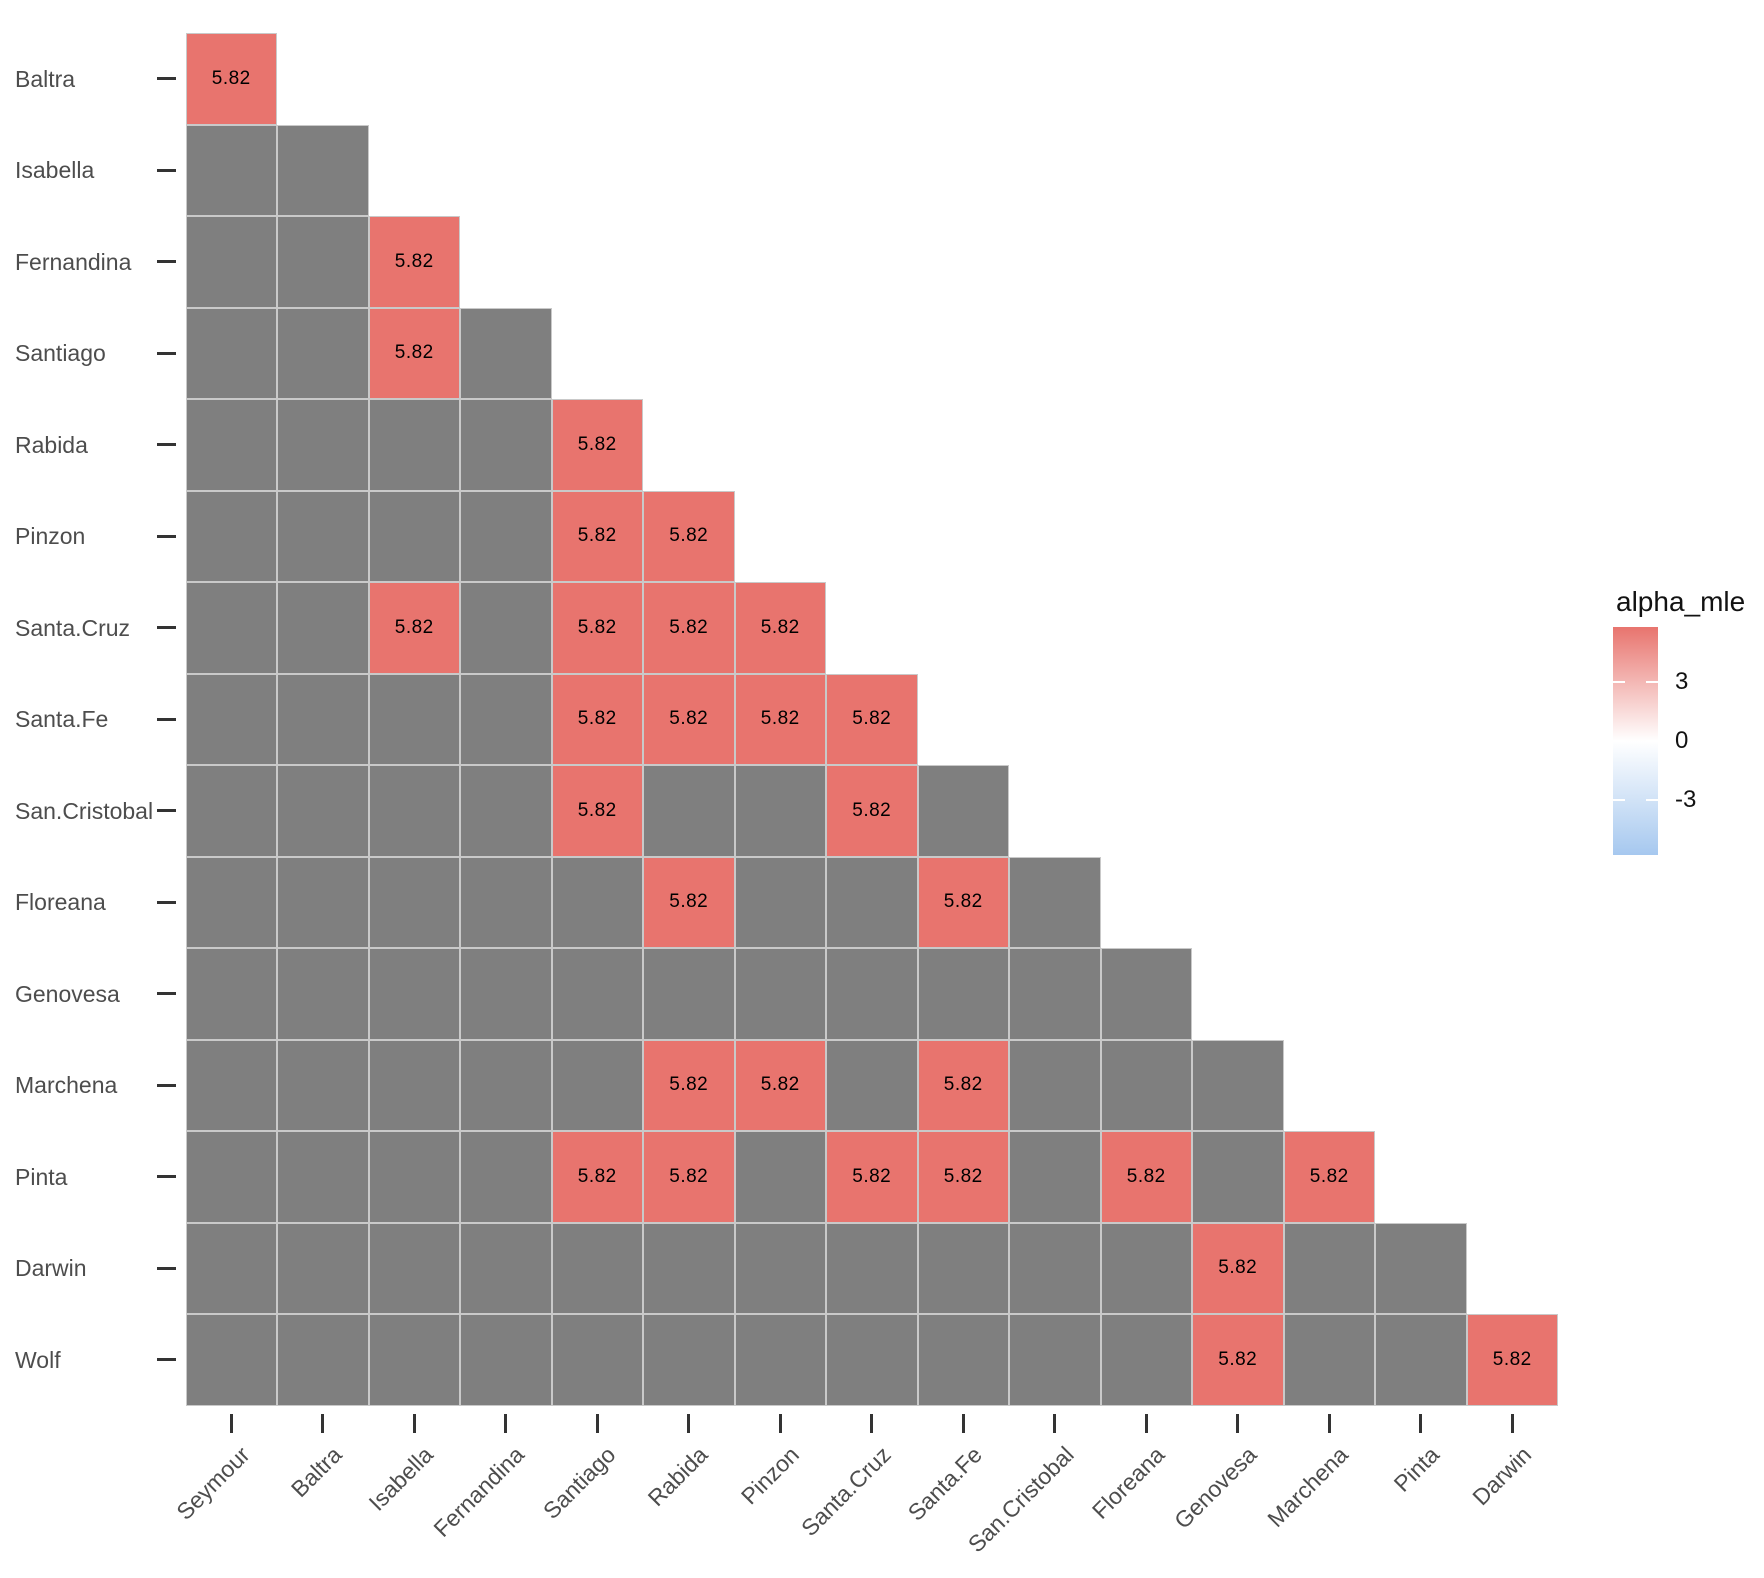  What do you see at coordinates (38, 1359) in the screenshot?
I see `y-axis-label: Wolf` at bounding box center [38, 1359].